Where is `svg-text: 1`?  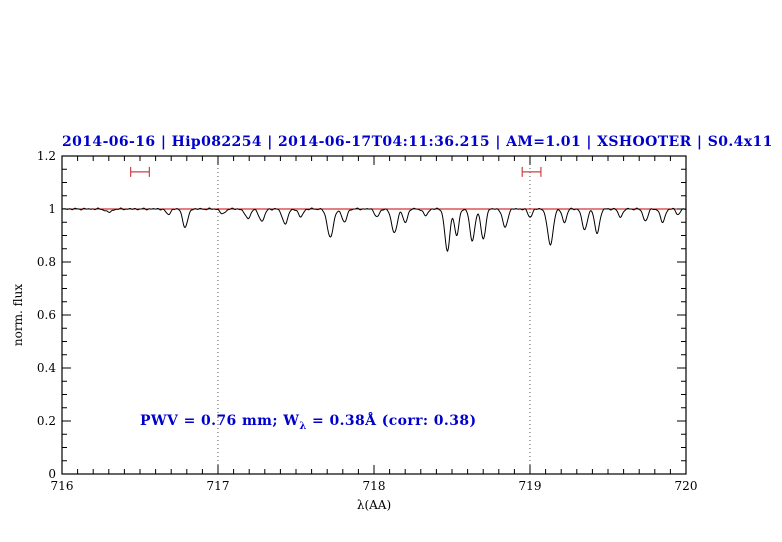
svg-text: 1 is located at coordinates (52, 209).